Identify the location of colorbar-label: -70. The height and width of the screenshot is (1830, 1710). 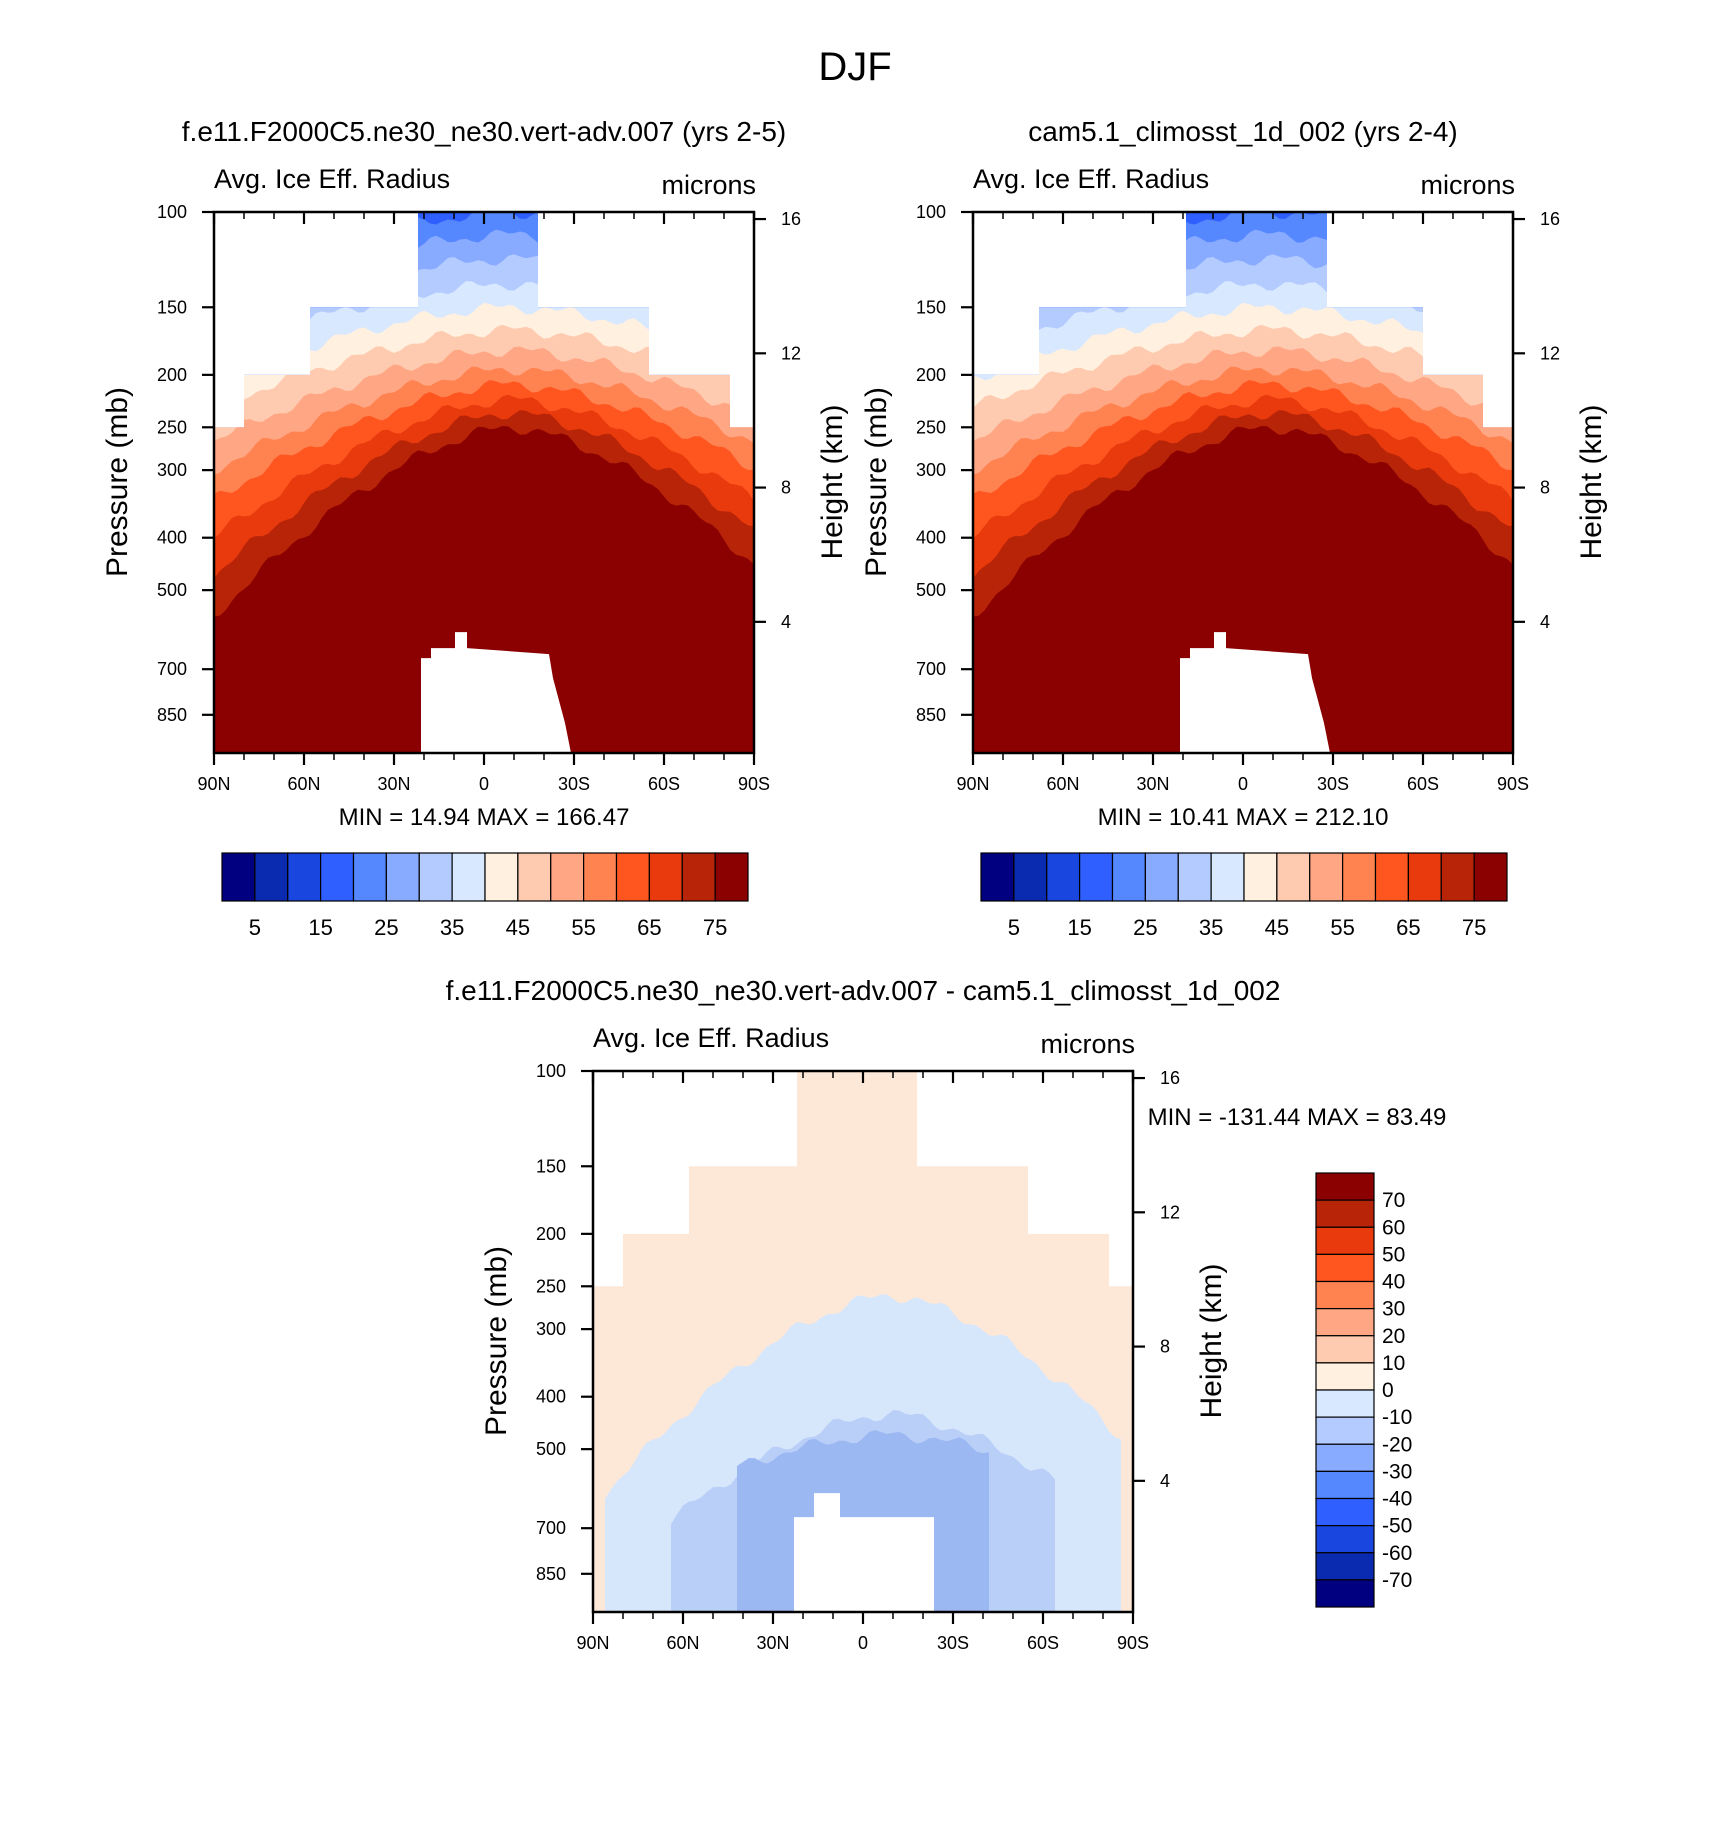
(1397, 1580).